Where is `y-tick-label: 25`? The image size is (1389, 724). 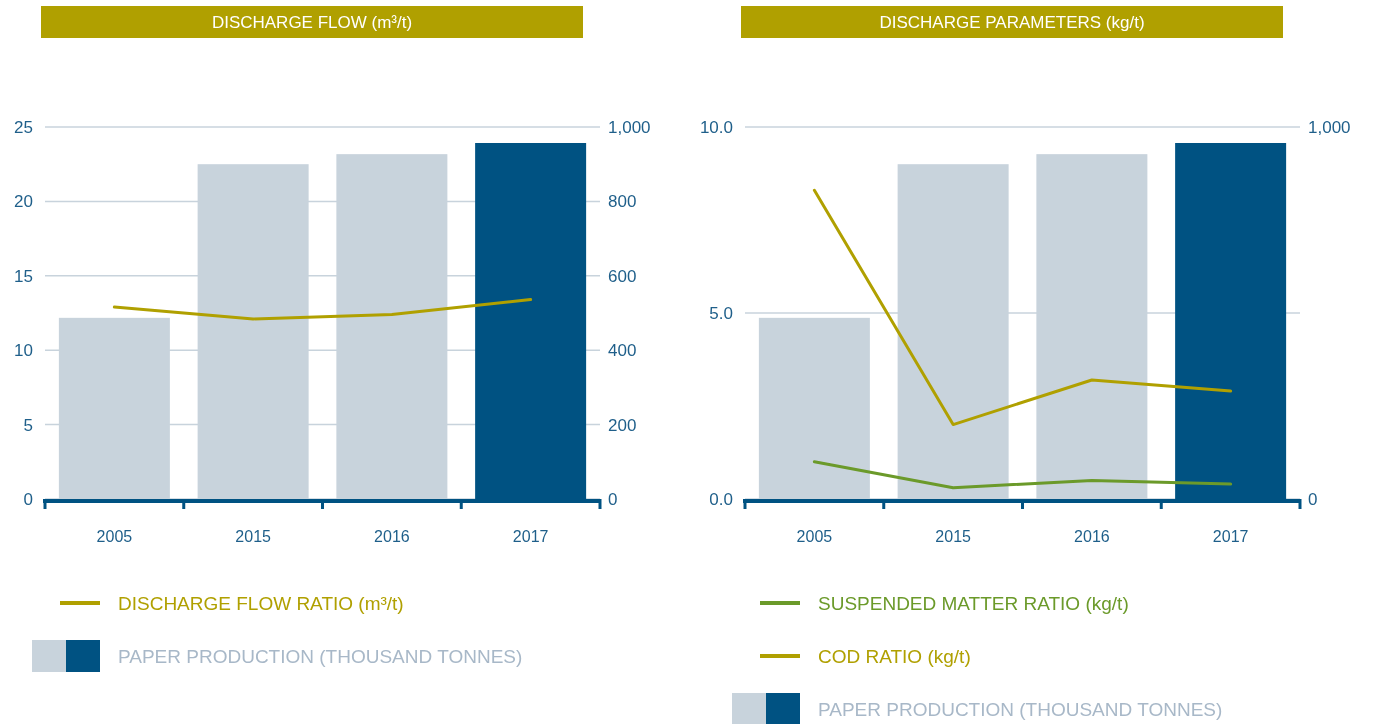
y-tick-label: 25 is located at coordinates (23, 127).